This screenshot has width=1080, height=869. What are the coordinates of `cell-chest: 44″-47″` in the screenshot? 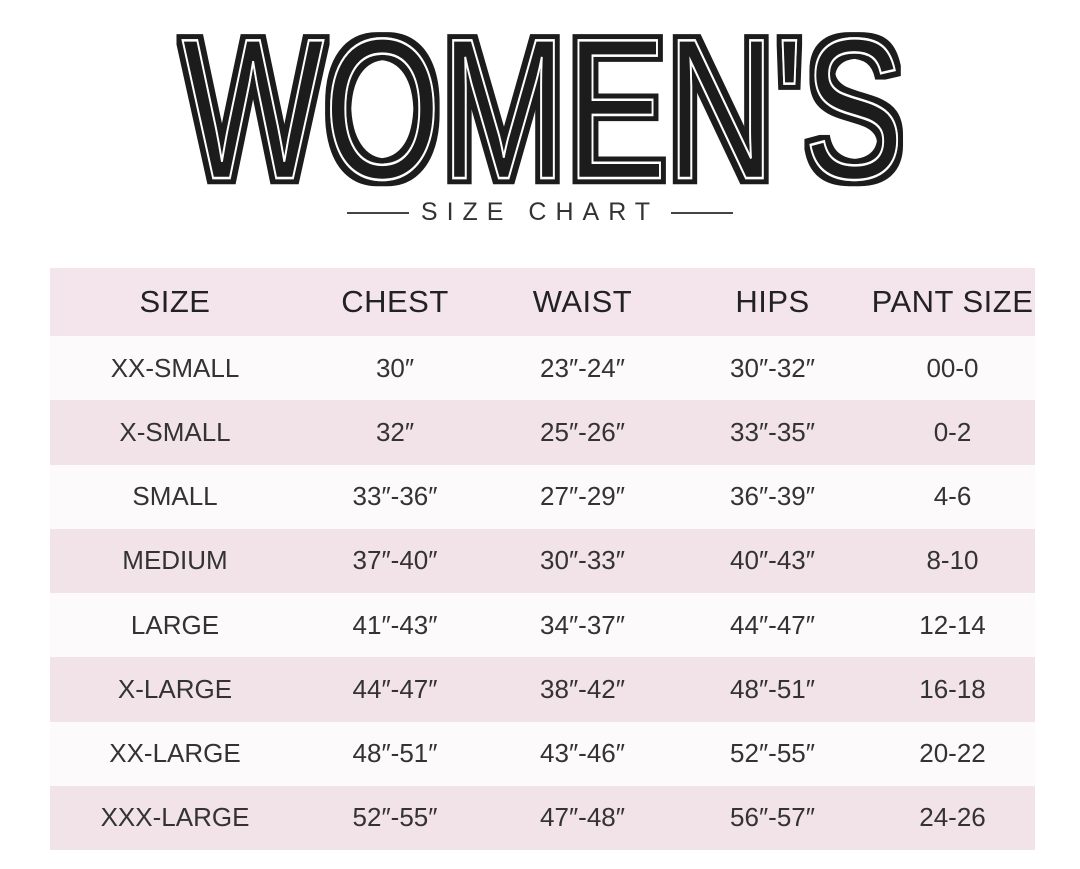 It's located at (395, 688).